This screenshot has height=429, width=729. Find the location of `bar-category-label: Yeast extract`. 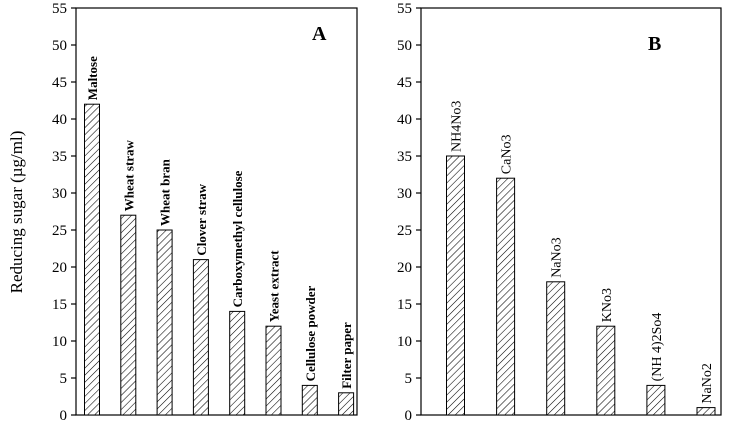

bar-category-label: Yeast extract is located at coordinates (274, 286).